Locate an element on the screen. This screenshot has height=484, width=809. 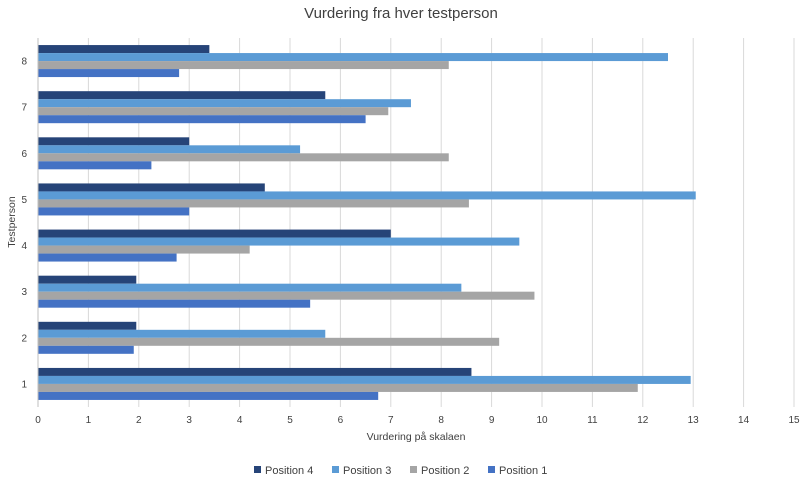
legend-label-position-3: Position 3 is located at coordinates (367, 471).